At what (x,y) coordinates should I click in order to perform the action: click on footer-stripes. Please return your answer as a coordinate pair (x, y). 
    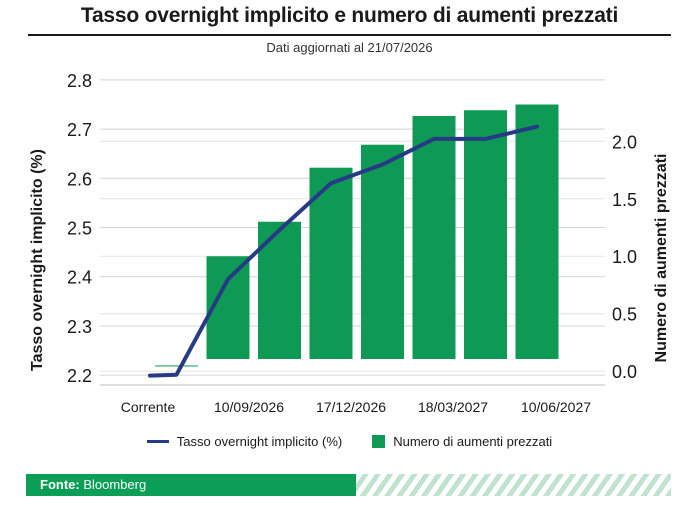
    Looking at the image, I should click on (513, 485).